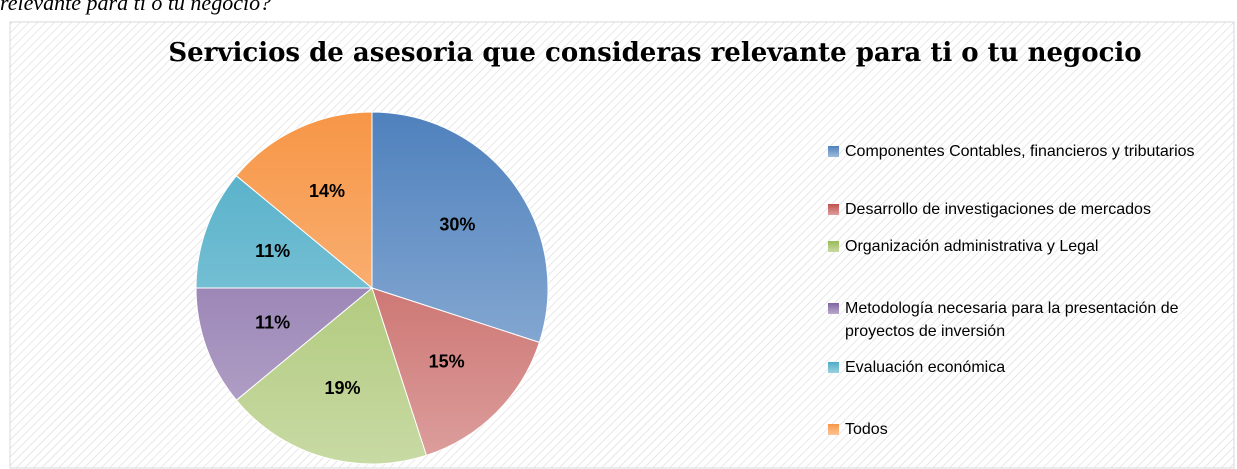 This screenshot has width=1237, height=469. I want to click on slice-label: 19%, so click(343, 388).